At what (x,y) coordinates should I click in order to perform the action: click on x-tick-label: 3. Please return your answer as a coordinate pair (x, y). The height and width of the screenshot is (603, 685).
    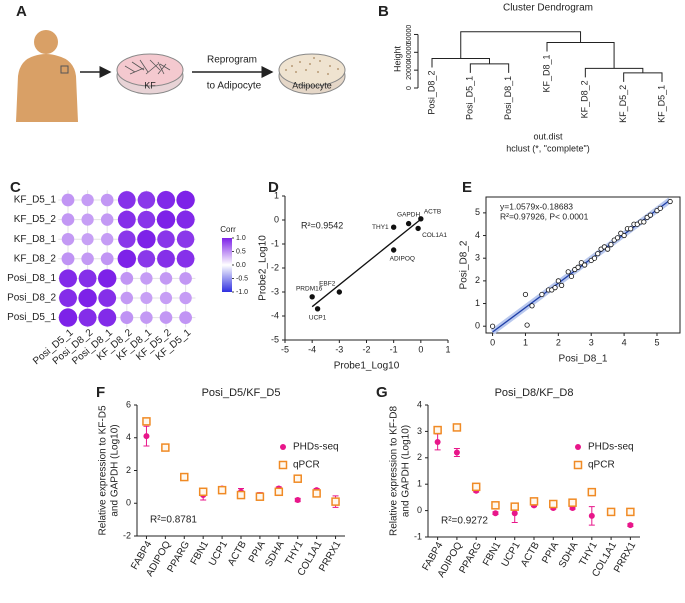
    Looking at the image, I should click on (591, 342).